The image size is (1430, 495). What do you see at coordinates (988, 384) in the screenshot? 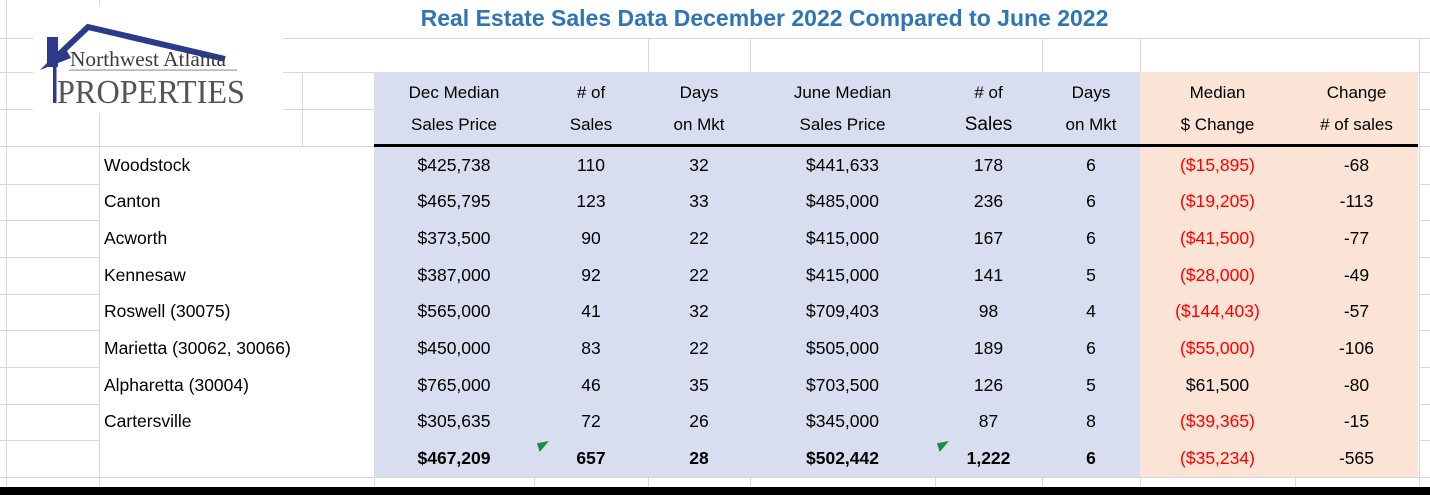
I see `cell-june-sales: 126` at bounding box center [988, 384].